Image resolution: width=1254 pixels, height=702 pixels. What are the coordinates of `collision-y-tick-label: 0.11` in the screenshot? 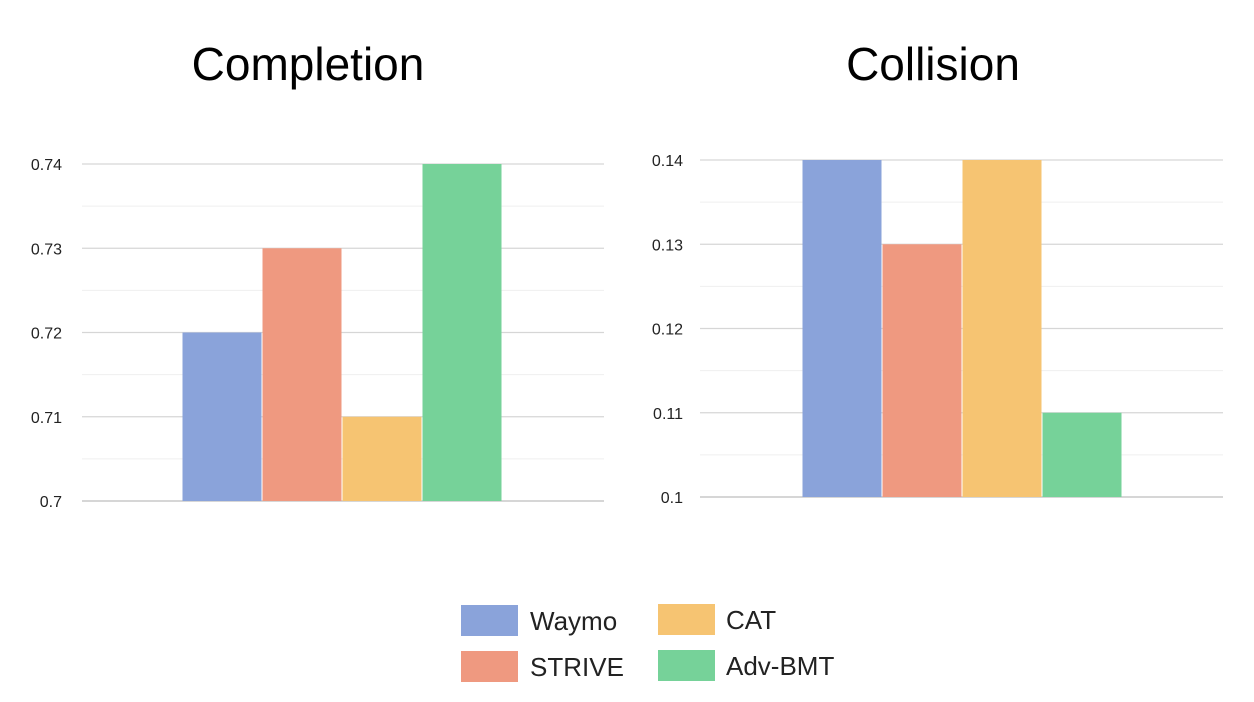 It's located at (668, 414).